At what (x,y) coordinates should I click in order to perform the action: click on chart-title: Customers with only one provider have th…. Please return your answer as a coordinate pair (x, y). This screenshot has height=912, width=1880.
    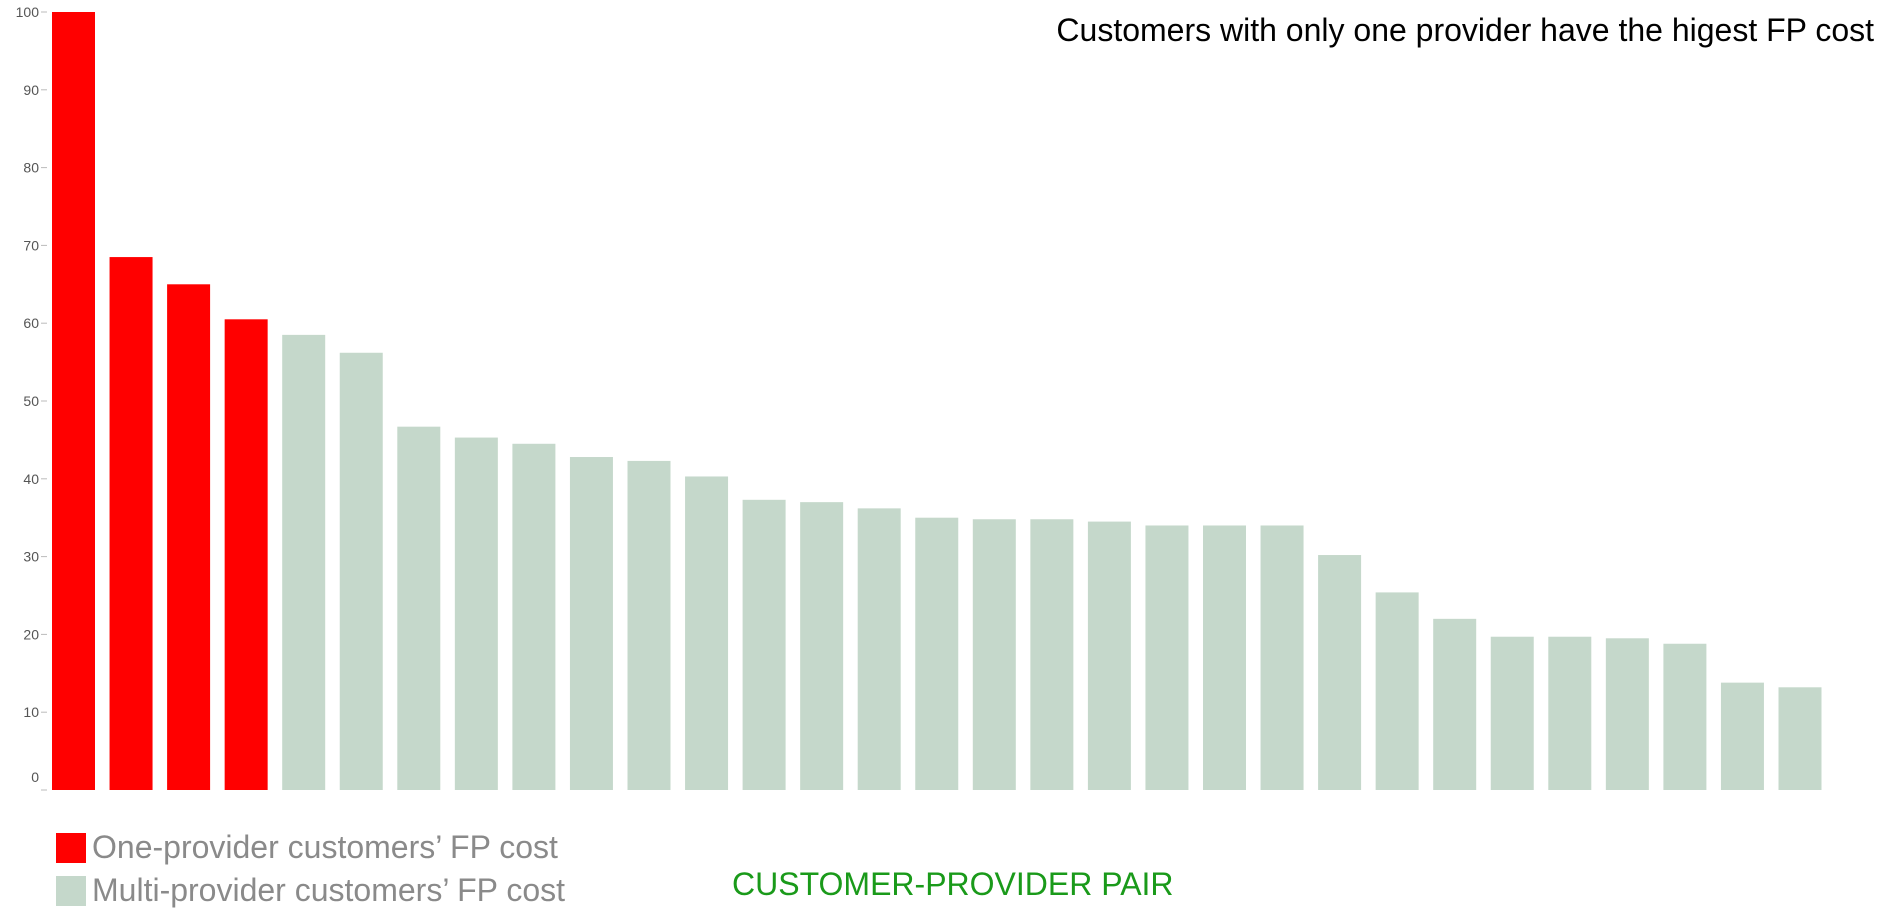
    Looking at the image, I should click on (1465, 30).